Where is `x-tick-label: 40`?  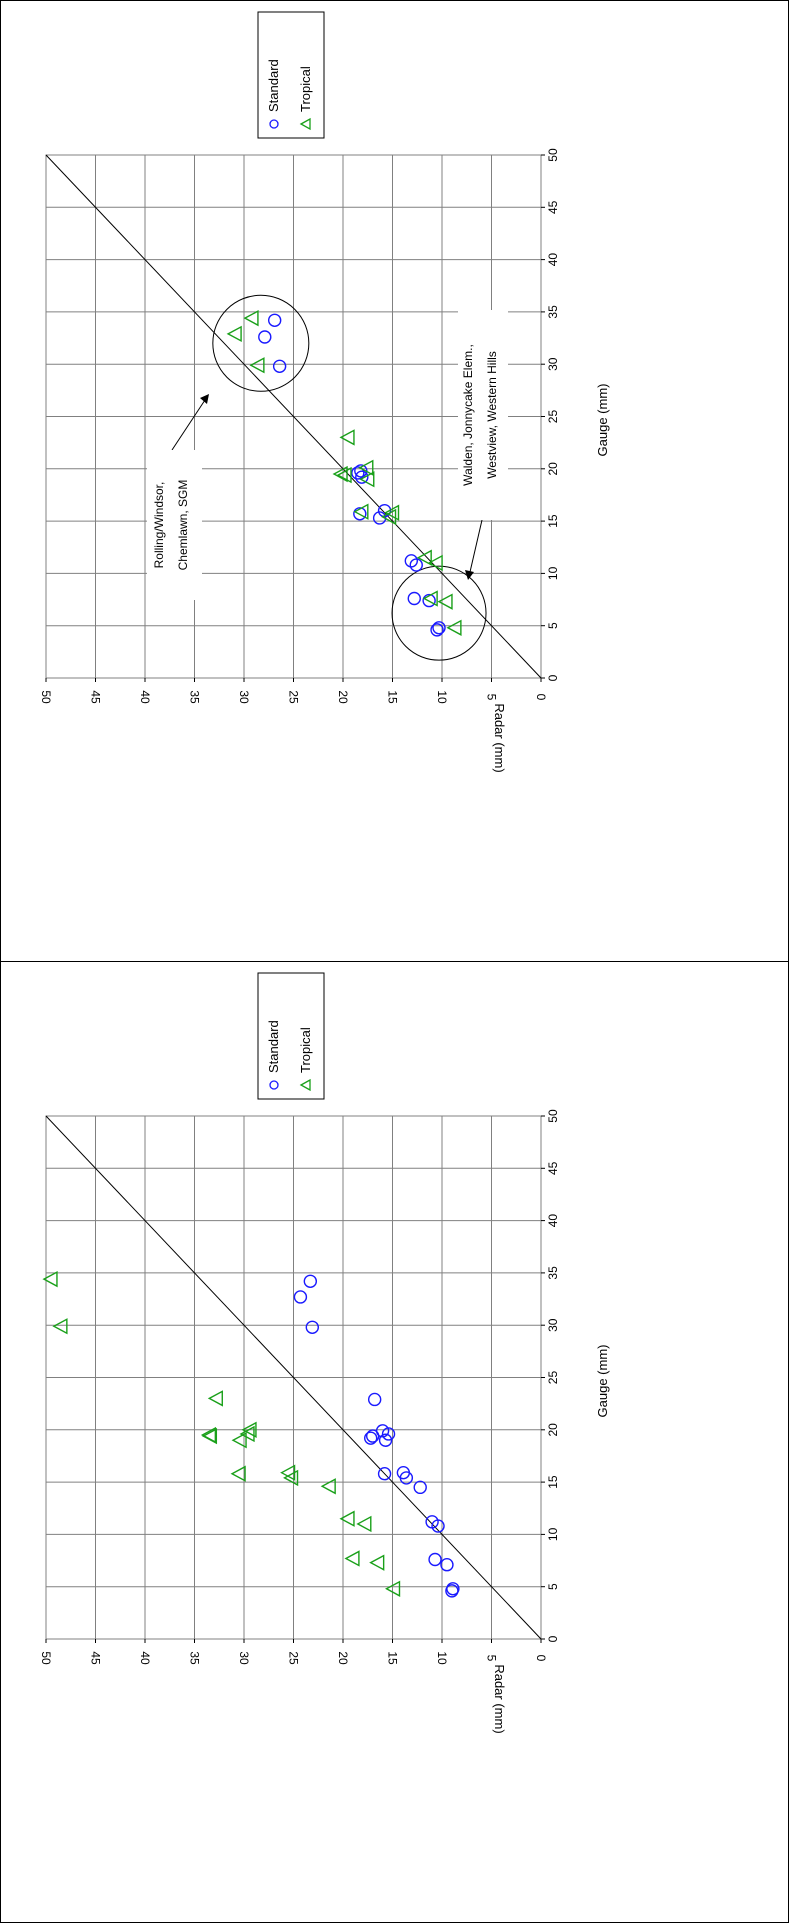 x-tick-label: 40 is located at coordinates (553, 260).